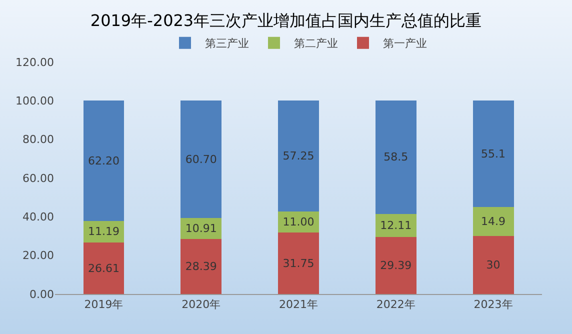 Image resolution: width=572 pixels, height=334 pixels. What do you see at coordinates (396, 157) in the screenshot?
I see `data-label: 58.5` at bounding box center [396, 157].